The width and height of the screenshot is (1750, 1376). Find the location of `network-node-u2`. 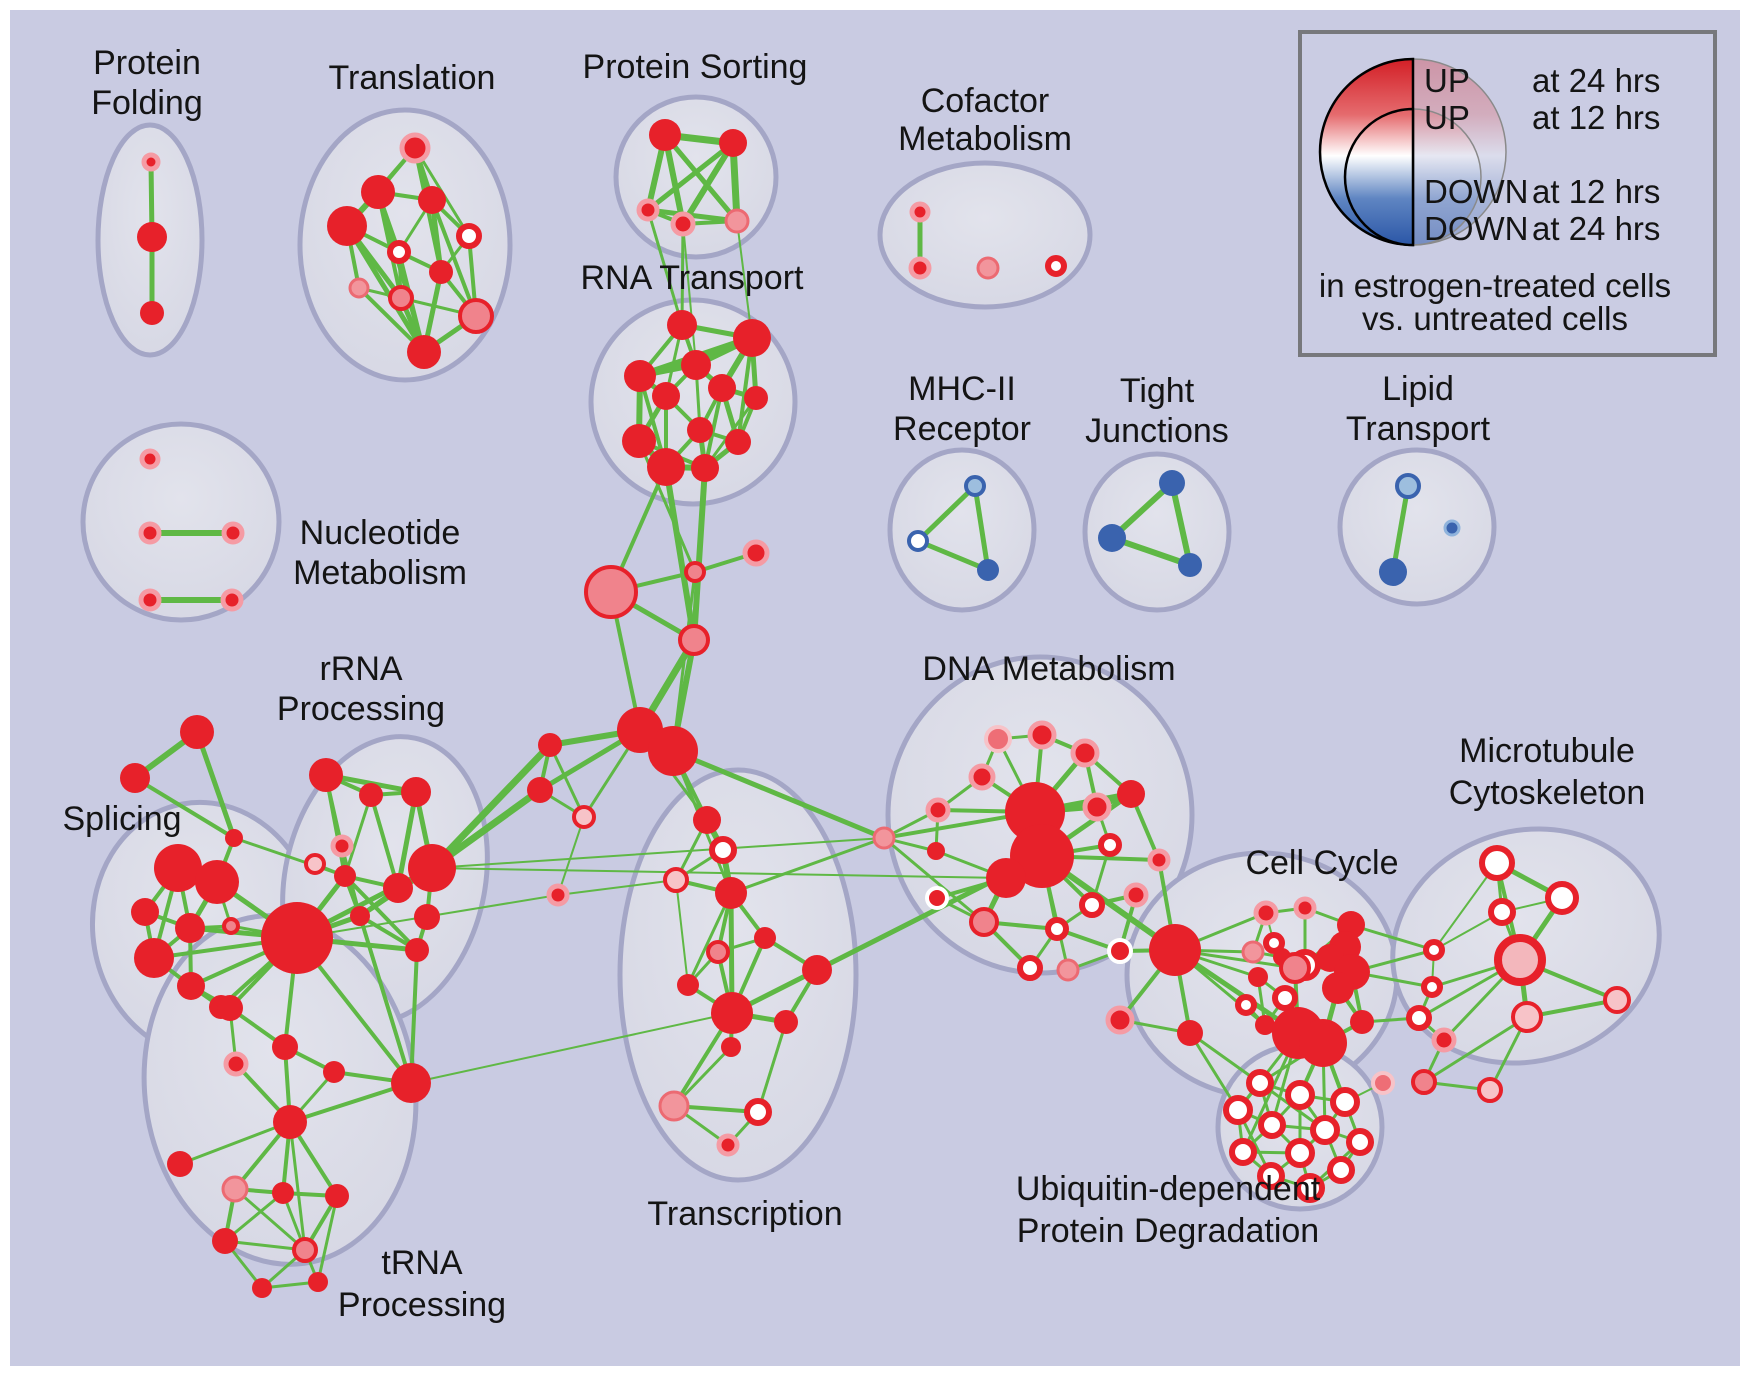

network-node-u2 is located at coordinates (1300, 1095).